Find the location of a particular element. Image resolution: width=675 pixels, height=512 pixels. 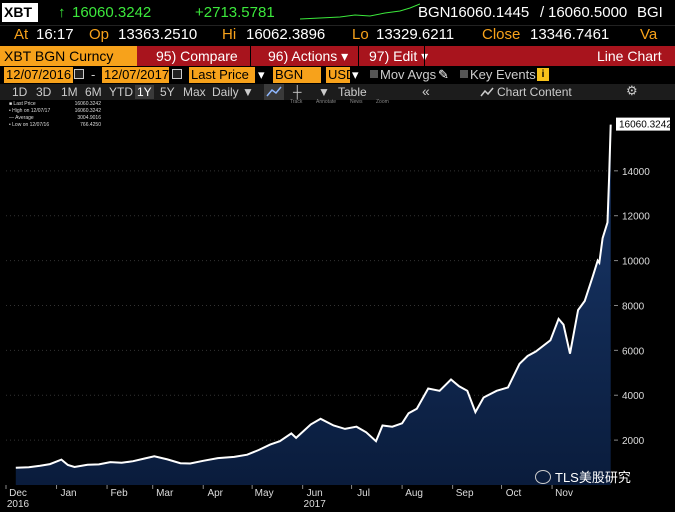

x-tick-label: Jul is located at coordinates (363, 493).